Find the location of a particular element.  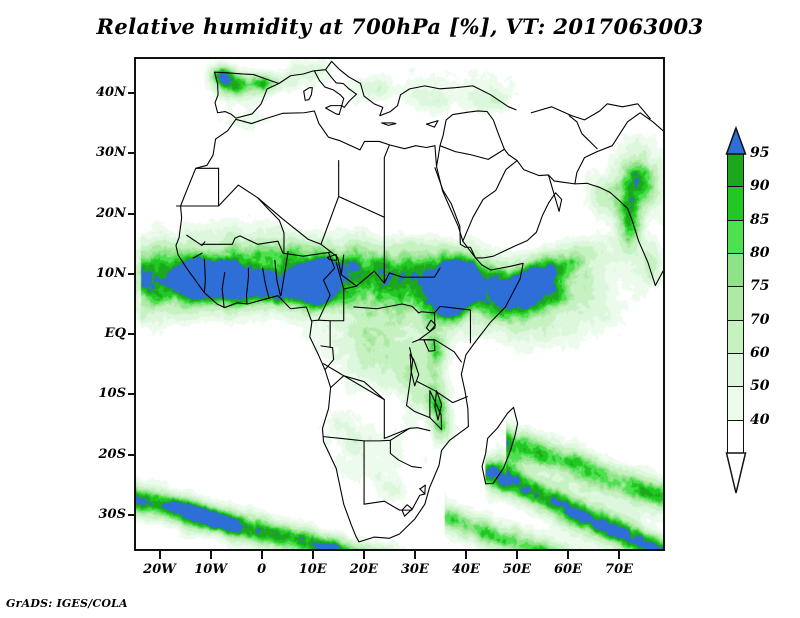

x-axis-label: 20E is located at coordinates (363, 569).